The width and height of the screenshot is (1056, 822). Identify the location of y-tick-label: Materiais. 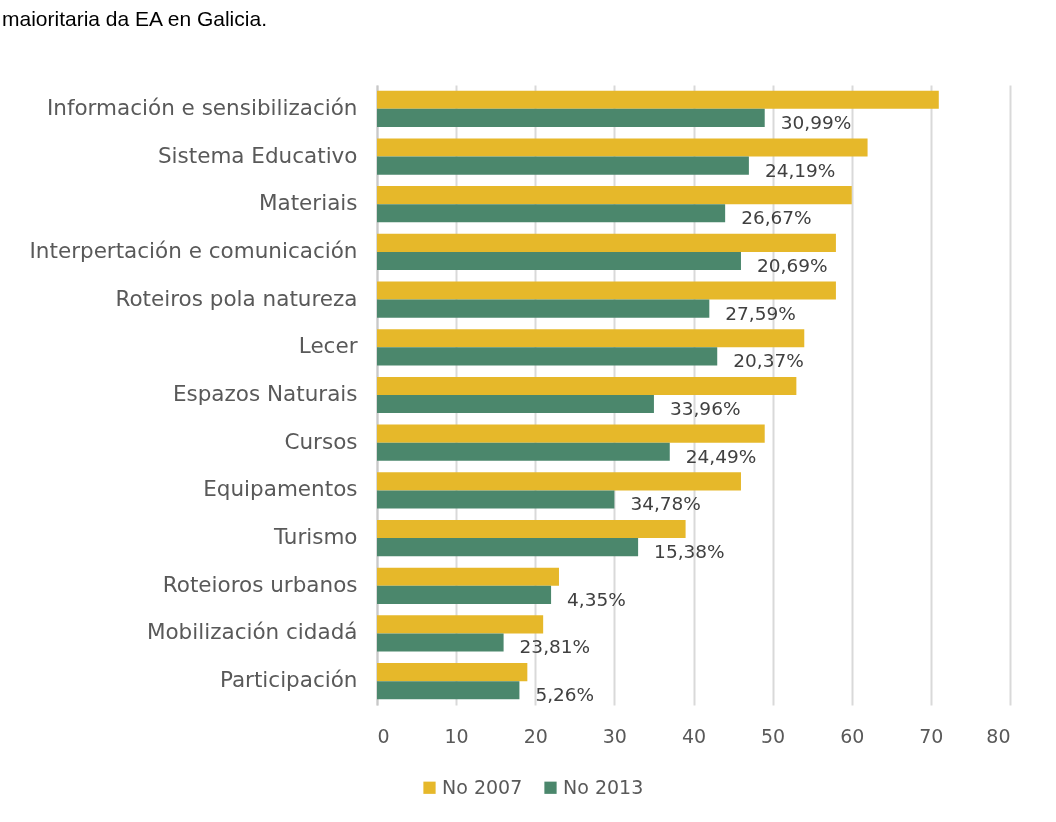
(308, 203).